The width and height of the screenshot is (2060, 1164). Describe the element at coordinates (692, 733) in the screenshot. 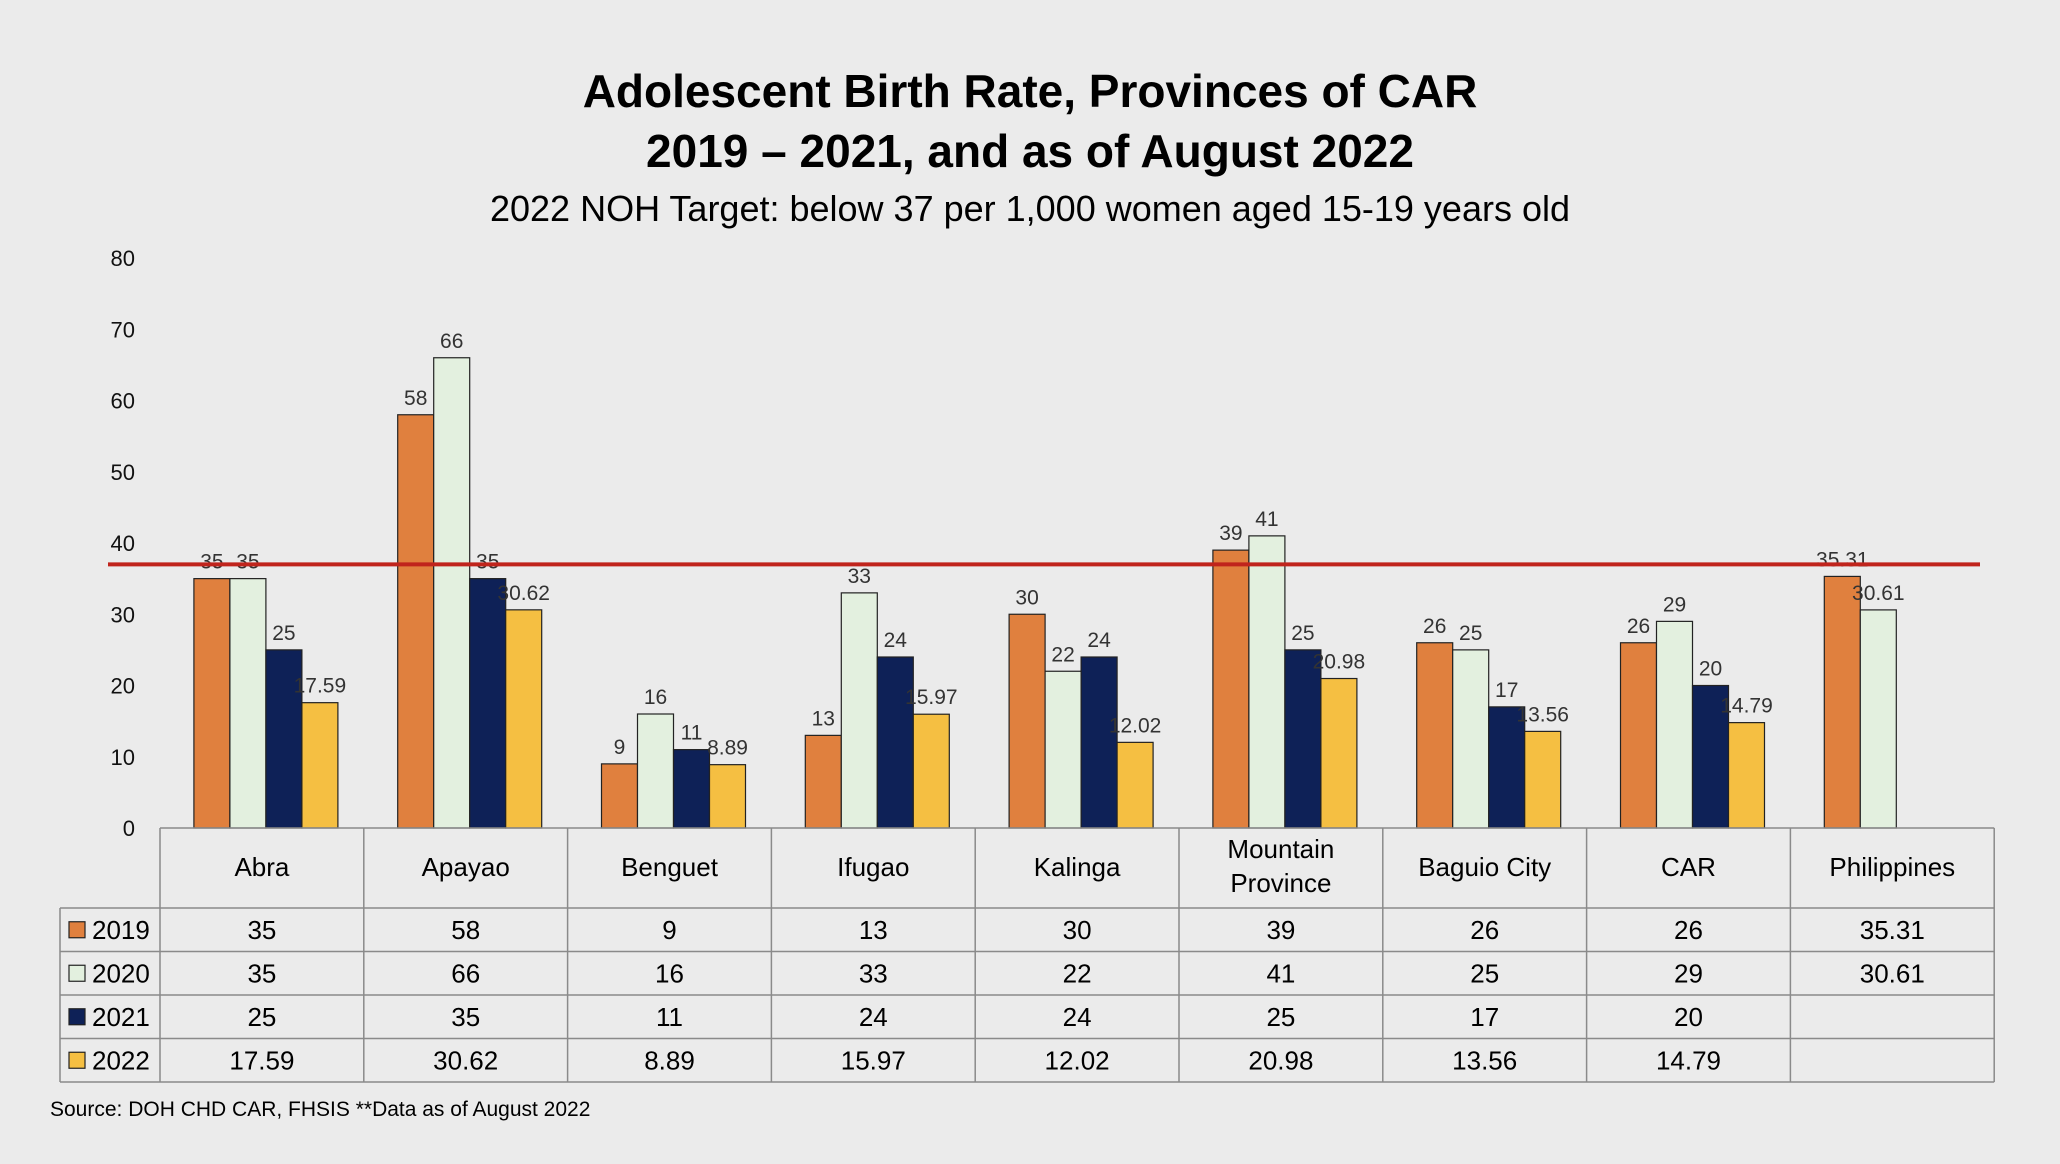

I see `data-label-benguet-2021: 11` at that location.